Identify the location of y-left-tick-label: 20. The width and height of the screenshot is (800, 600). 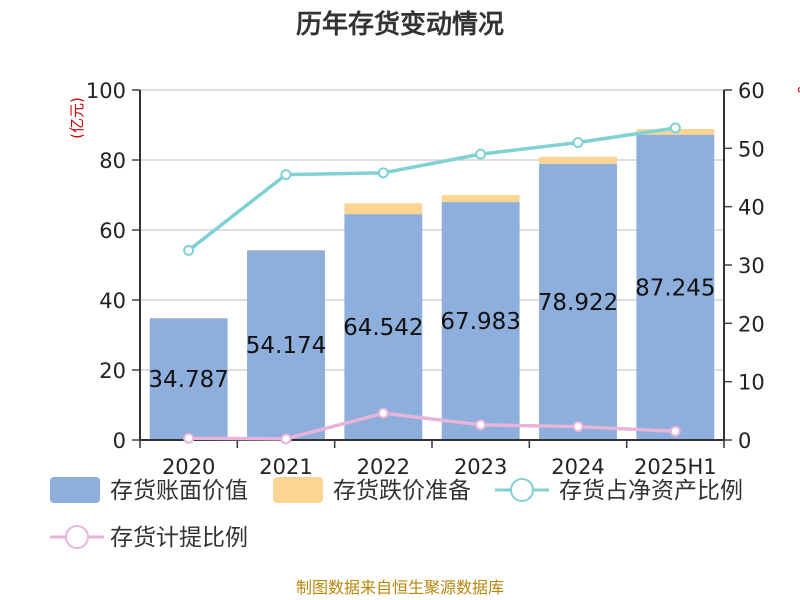
(112, 371).